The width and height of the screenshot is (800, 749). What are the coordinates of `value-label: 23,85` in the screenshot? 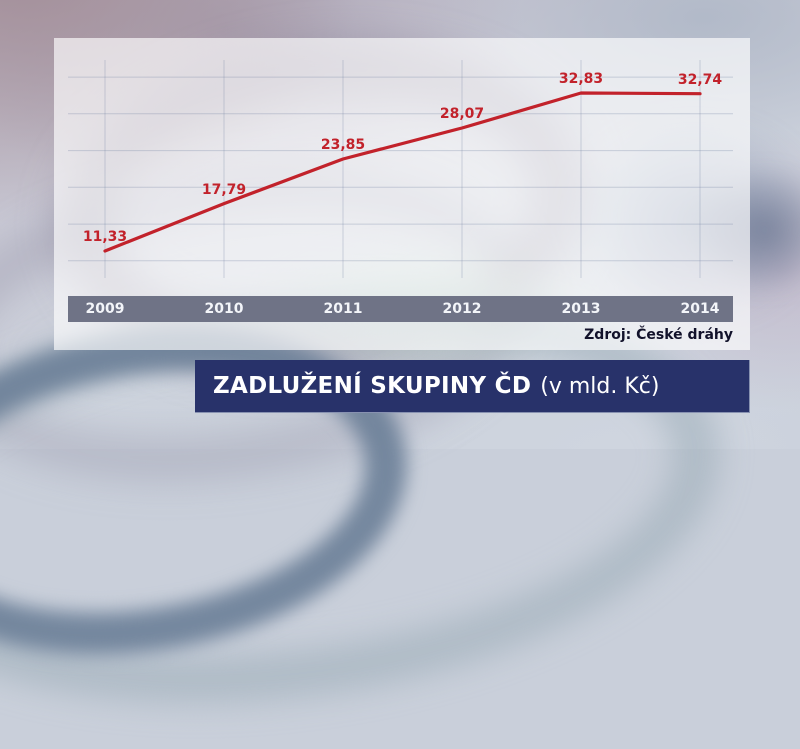 It's located at (343, 145).